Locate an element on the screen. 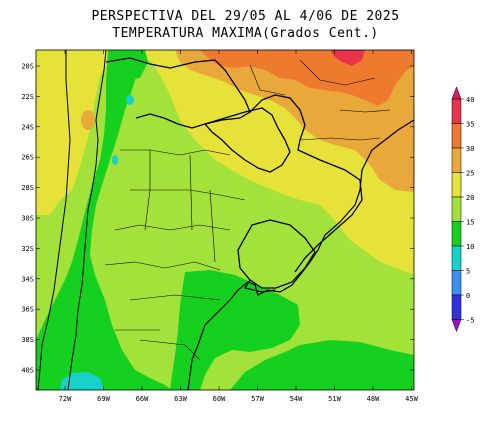  lon-label: 63W is located at coordinates (180, 399).